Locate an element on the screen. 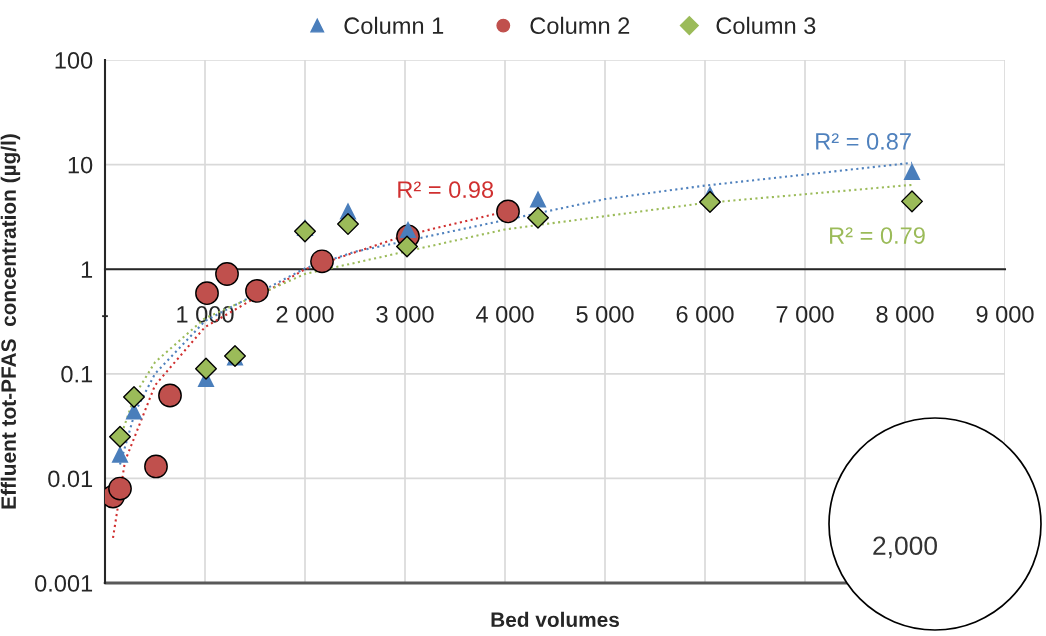  y-tick-label: 100 is located at coordinates (74, 60).